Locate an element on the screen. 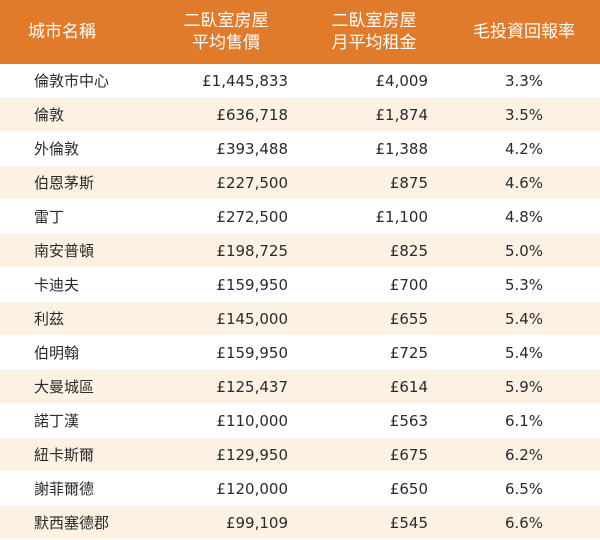 The width and height of the screenshot is (600, 540). cell-price: £1,445,833 is located at coordinates (245, 80).